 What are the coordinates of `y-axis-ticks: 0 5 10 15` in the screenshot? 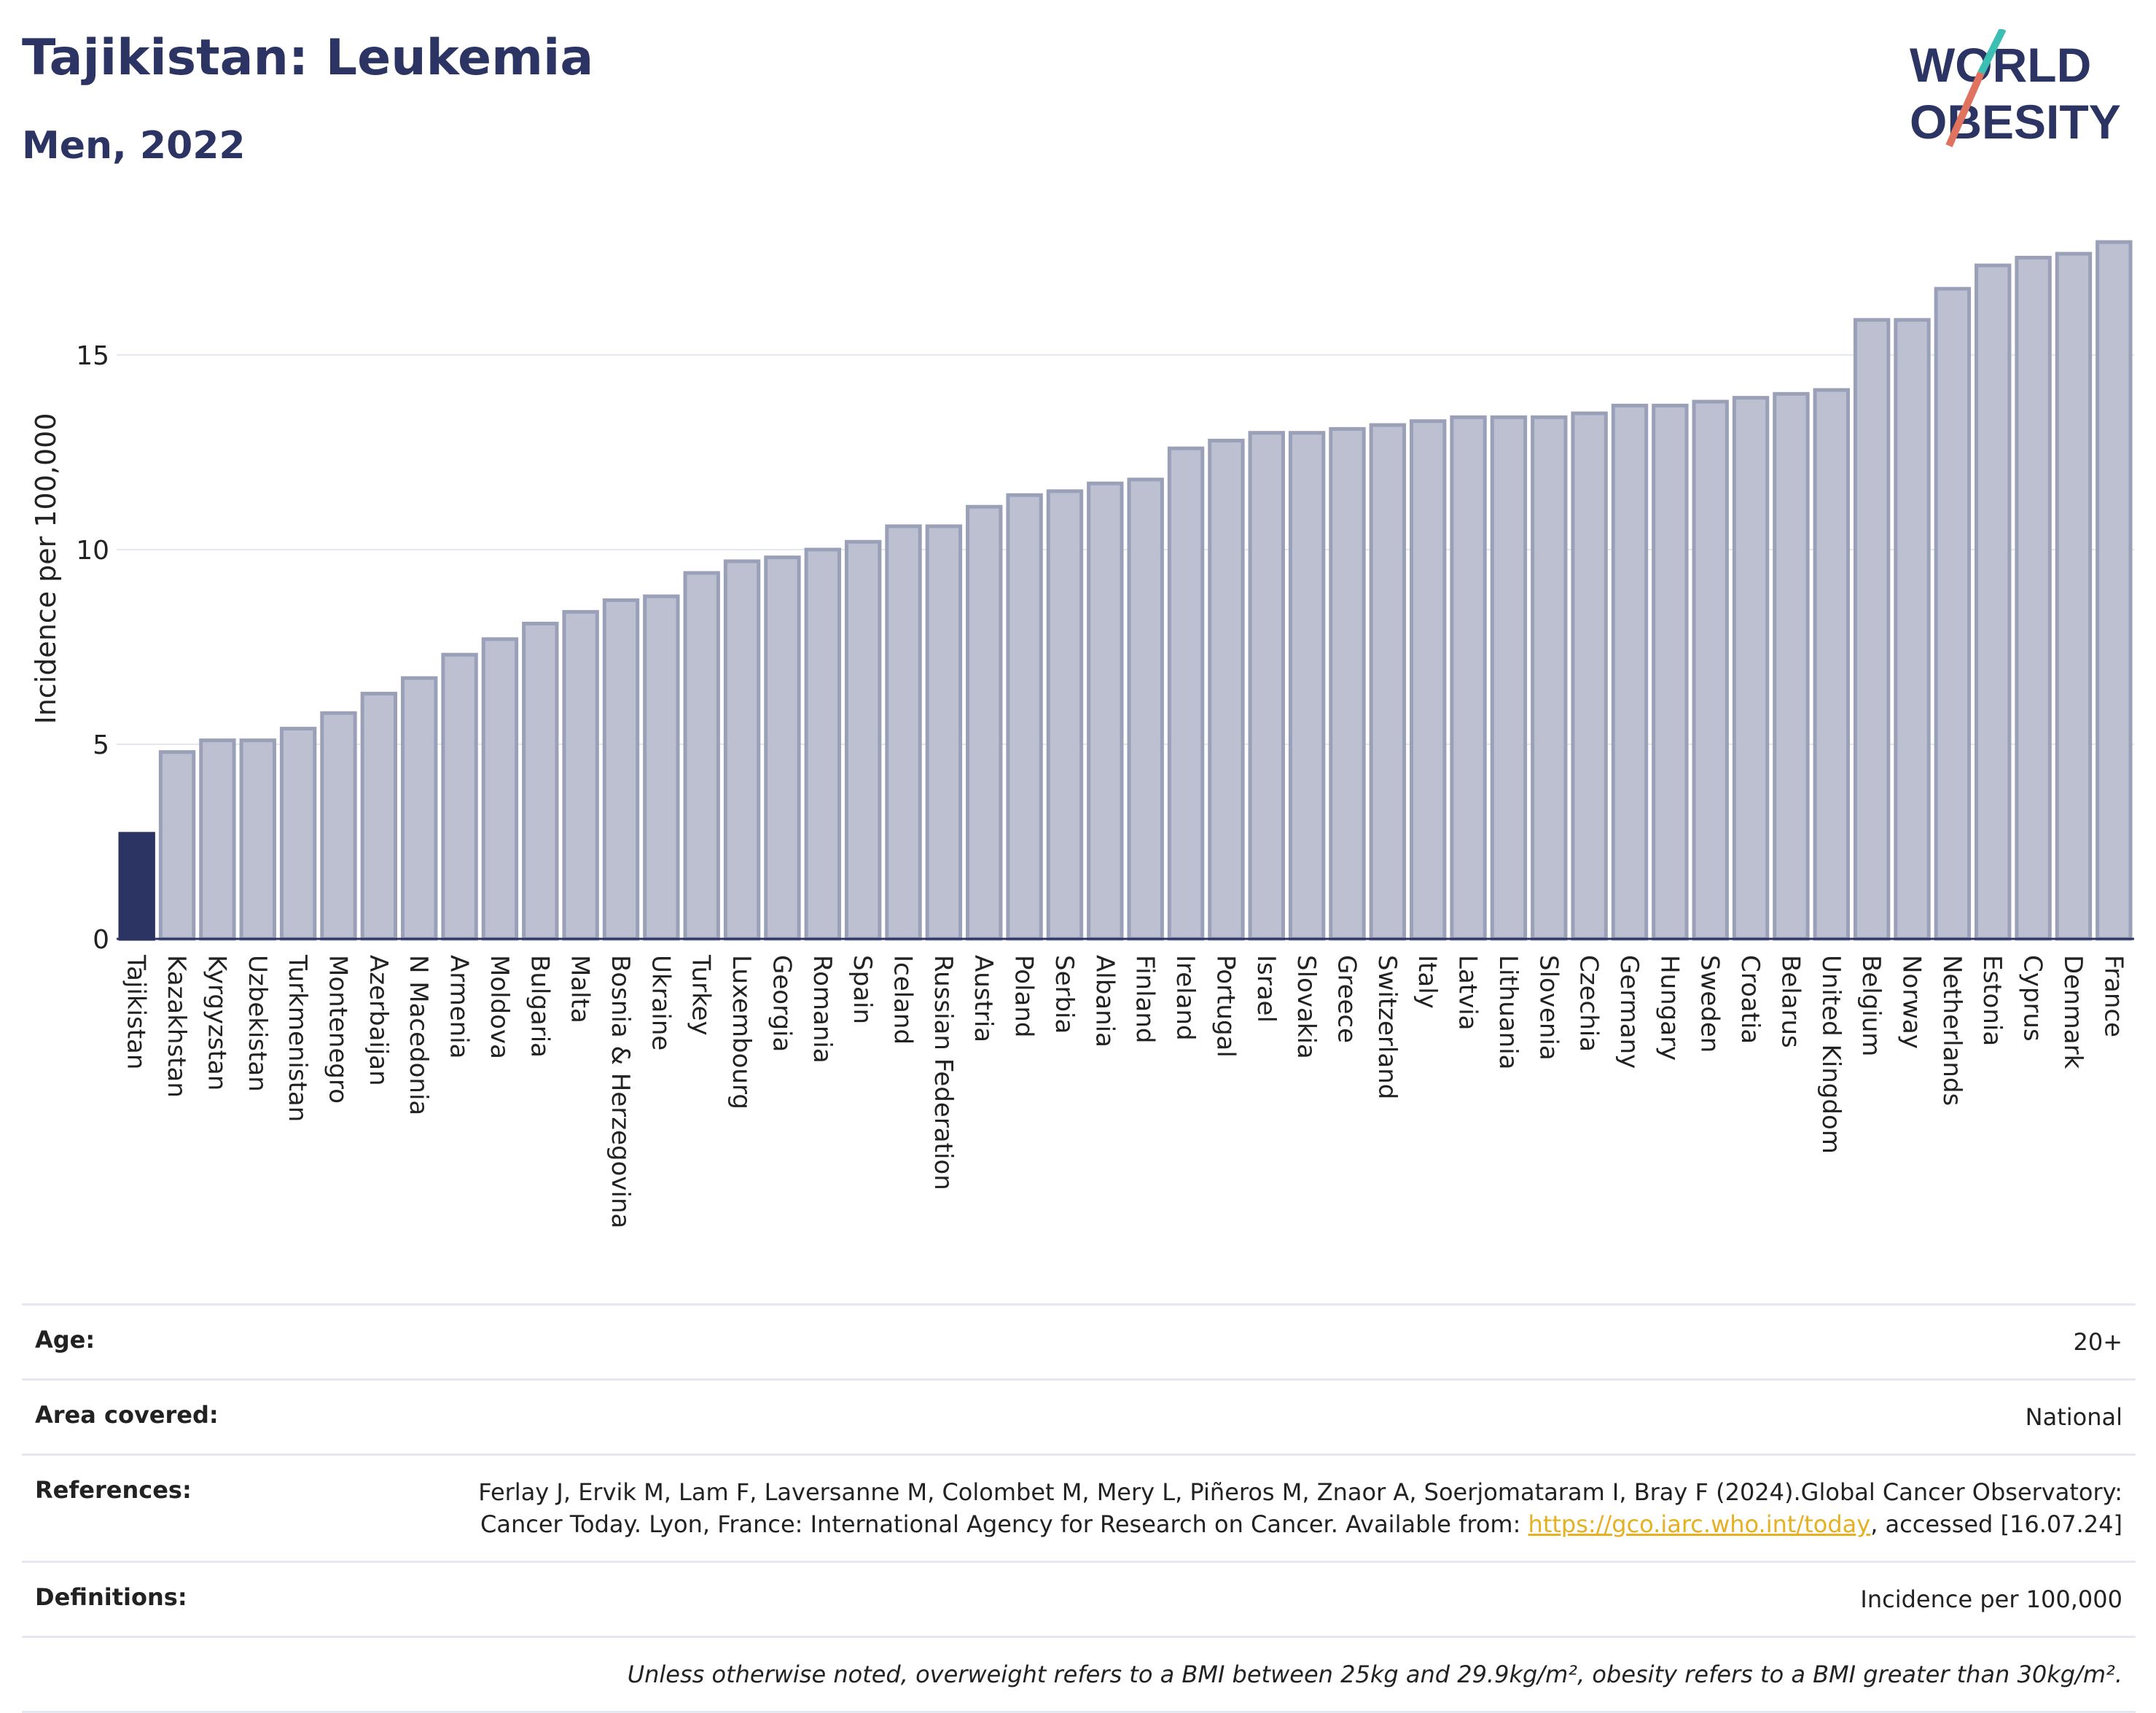 It's located at (93, 648).